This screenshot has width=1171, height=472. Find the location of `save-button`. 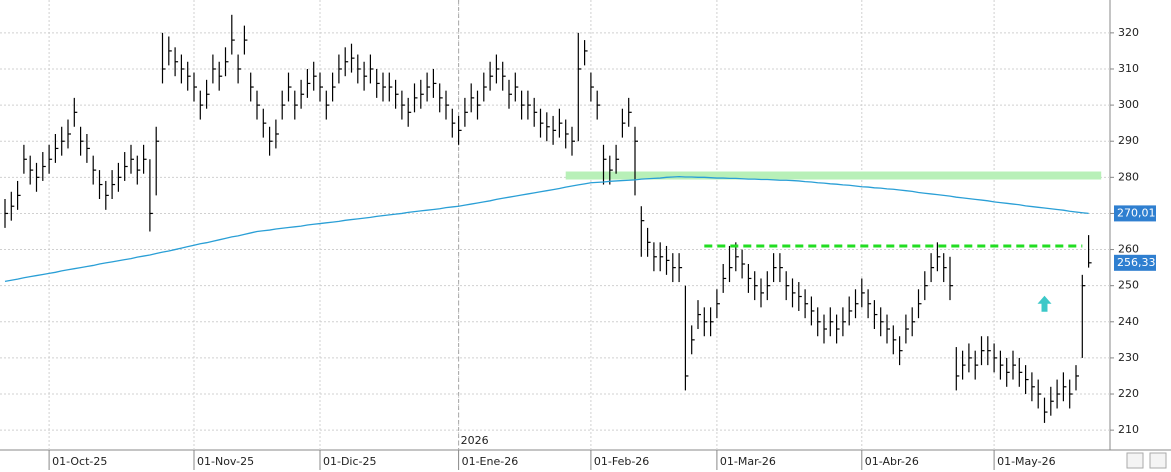

save-button is located at coordinates (1158, 460).